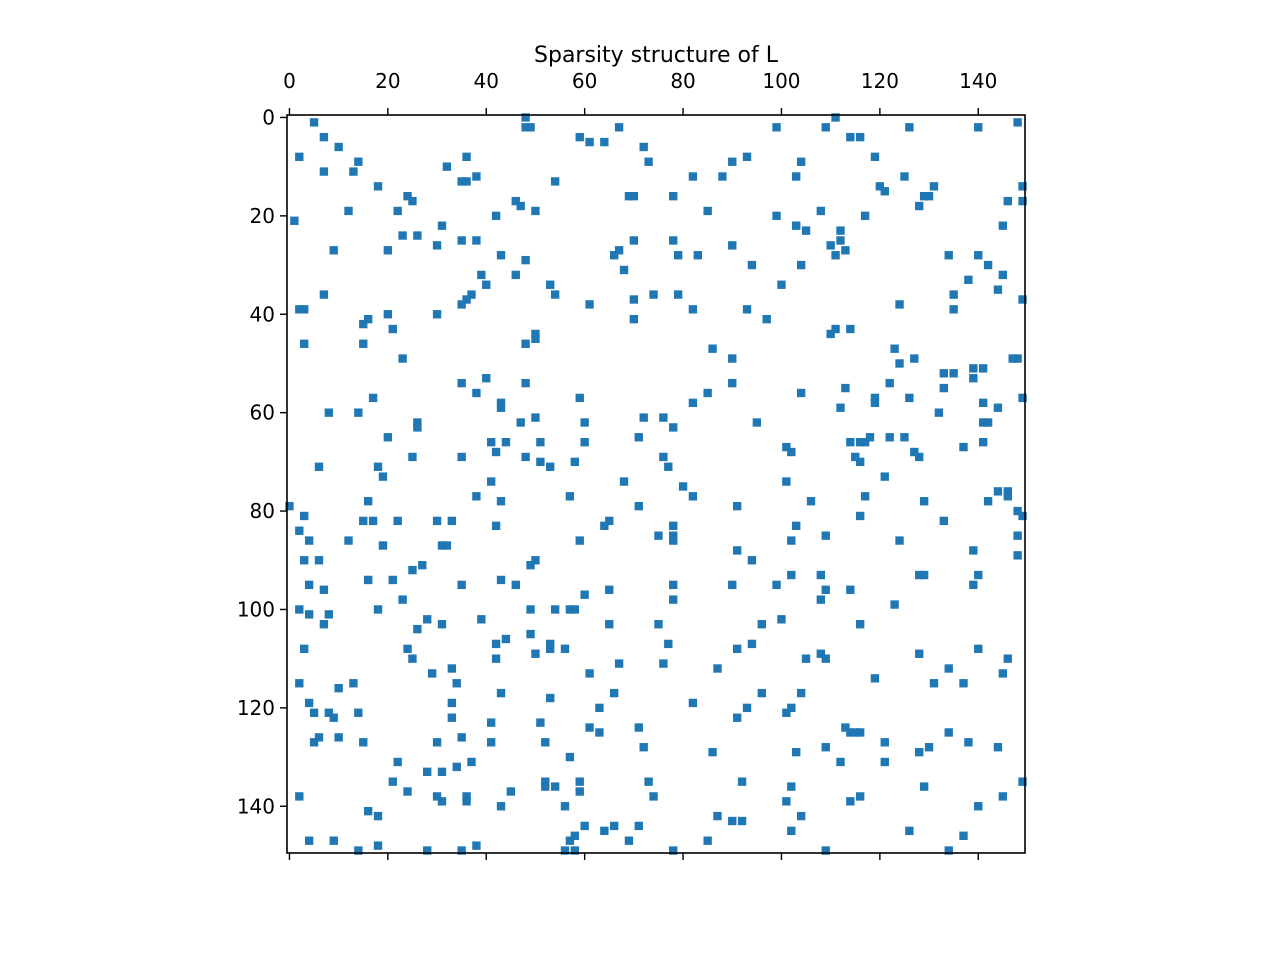 Image resolution: width=1280 pixels, height=960 pixels. I want to click on y-tick-label: 40, so click(262, 314).